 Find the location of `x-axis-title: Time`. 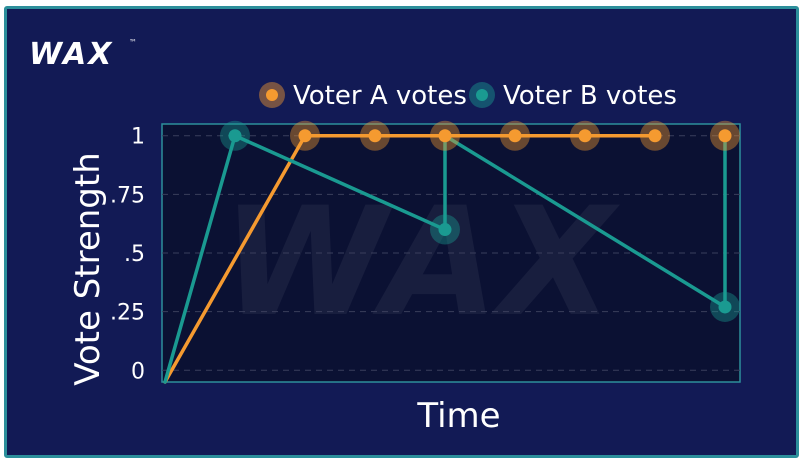

x-axis-title: Time is located at coordinates (458, 416).